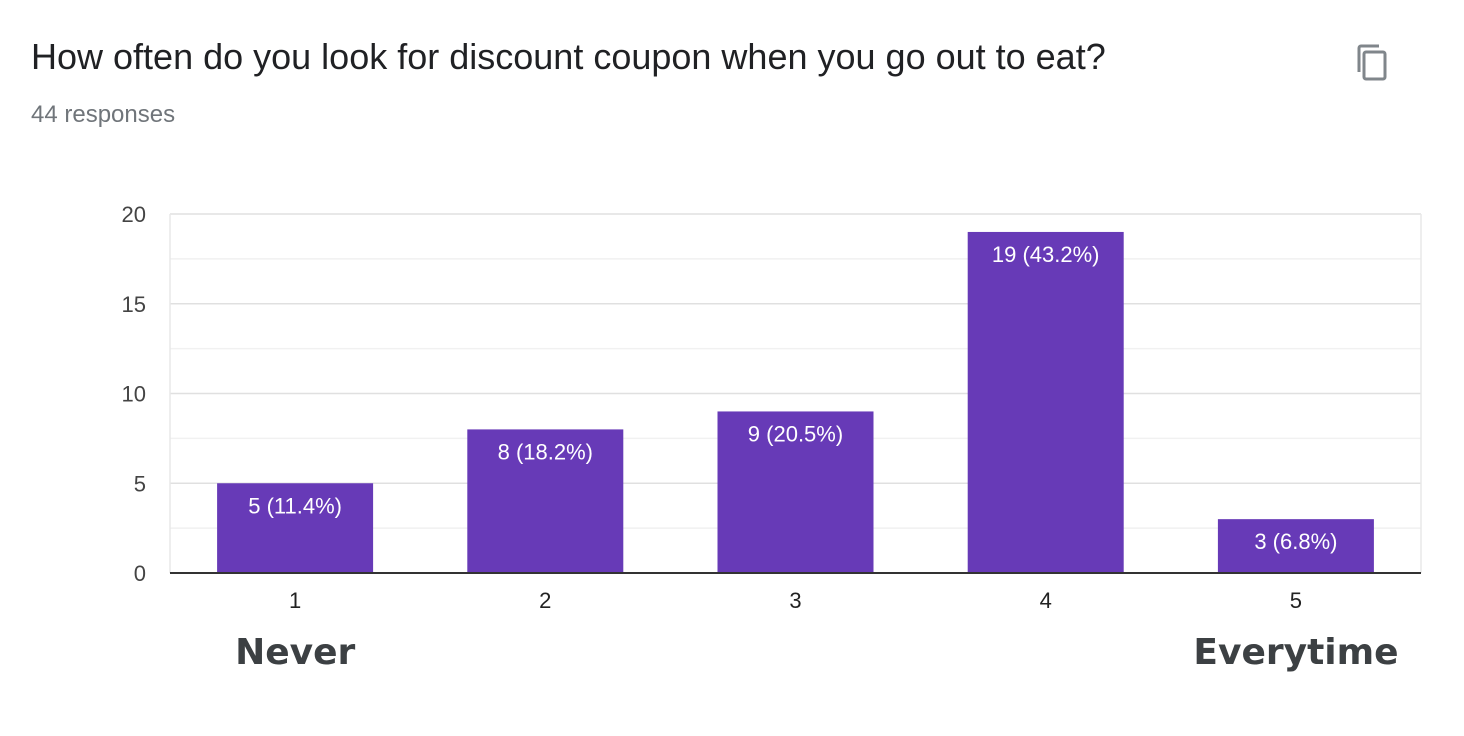  What do you see at coordinates (295, 652) in the screenshot?
I see `scale-label-never: Never` at bounding box center [295, 652].